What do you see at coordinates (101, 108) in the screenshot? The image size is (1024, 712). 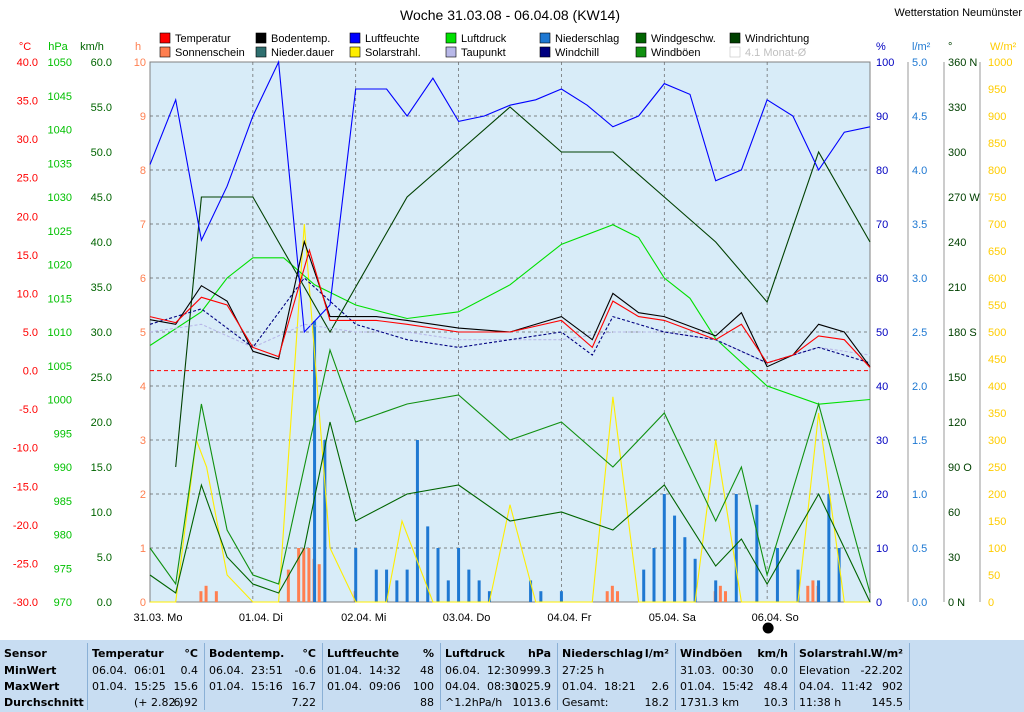 I see `axis-tick-wind: 55.0` at bounding box center [101, 108].